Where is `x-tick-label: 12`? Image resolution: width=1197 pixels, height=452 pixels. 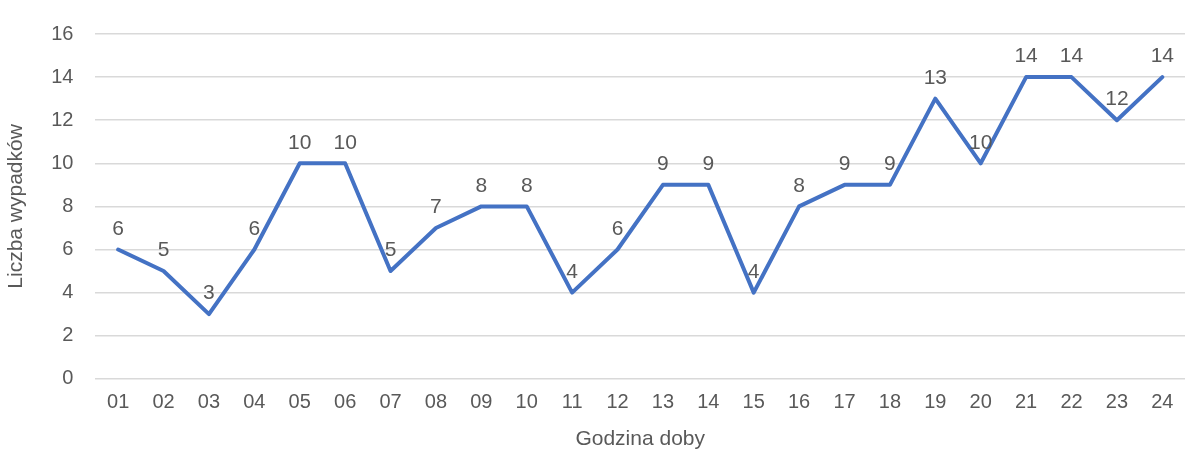
x-tick-label: 12 is located at coordinates (617, 401).